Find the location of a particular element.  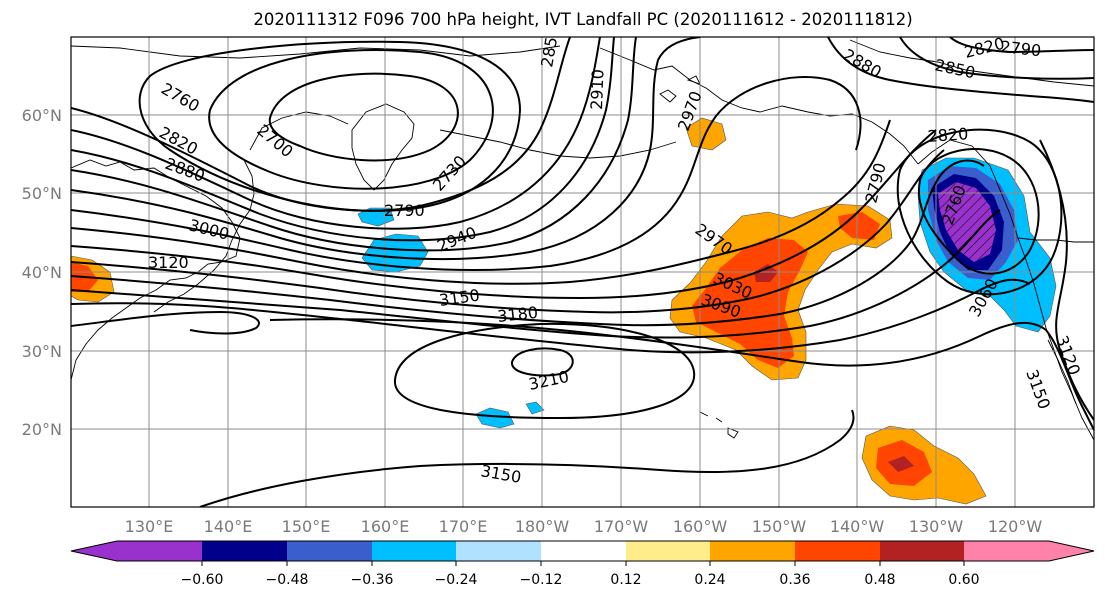

lon-label: 140°W is located at coordinates (857, 526).